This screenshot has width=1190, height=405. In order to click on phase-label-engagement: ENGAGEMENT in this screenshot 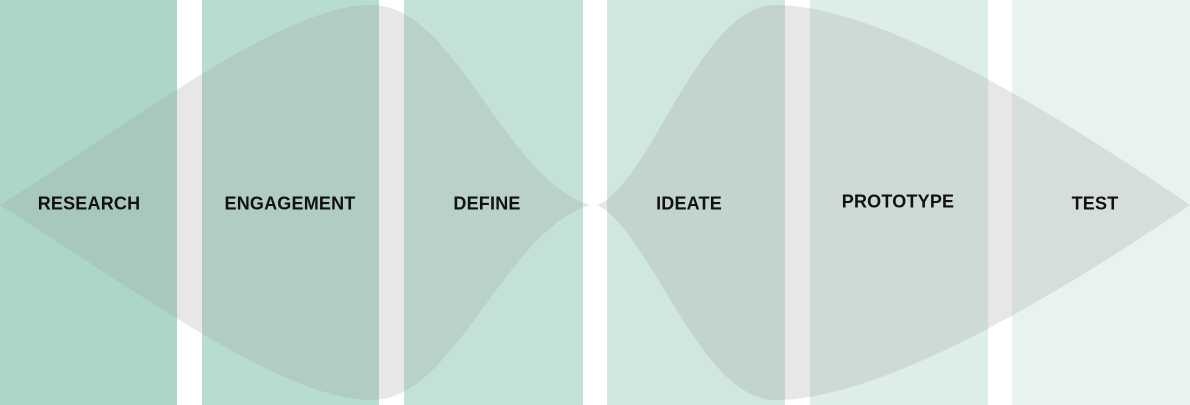, I will do `click(290, 203)`.